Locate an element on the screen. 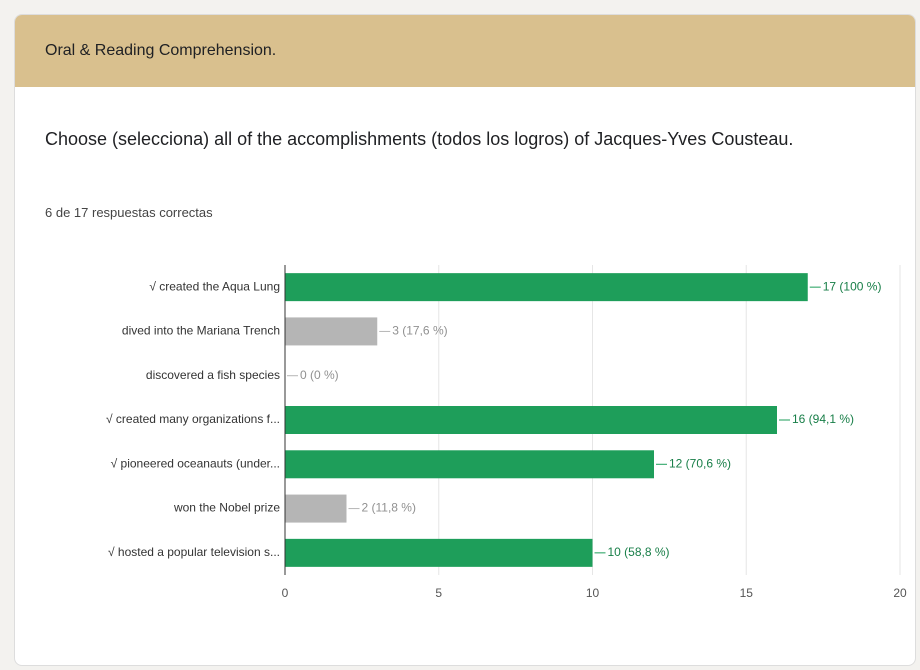 This screenshot has width=920, height=670. y-tick-label: √ created the Aqua Lung is located at coordinates (214, 286).